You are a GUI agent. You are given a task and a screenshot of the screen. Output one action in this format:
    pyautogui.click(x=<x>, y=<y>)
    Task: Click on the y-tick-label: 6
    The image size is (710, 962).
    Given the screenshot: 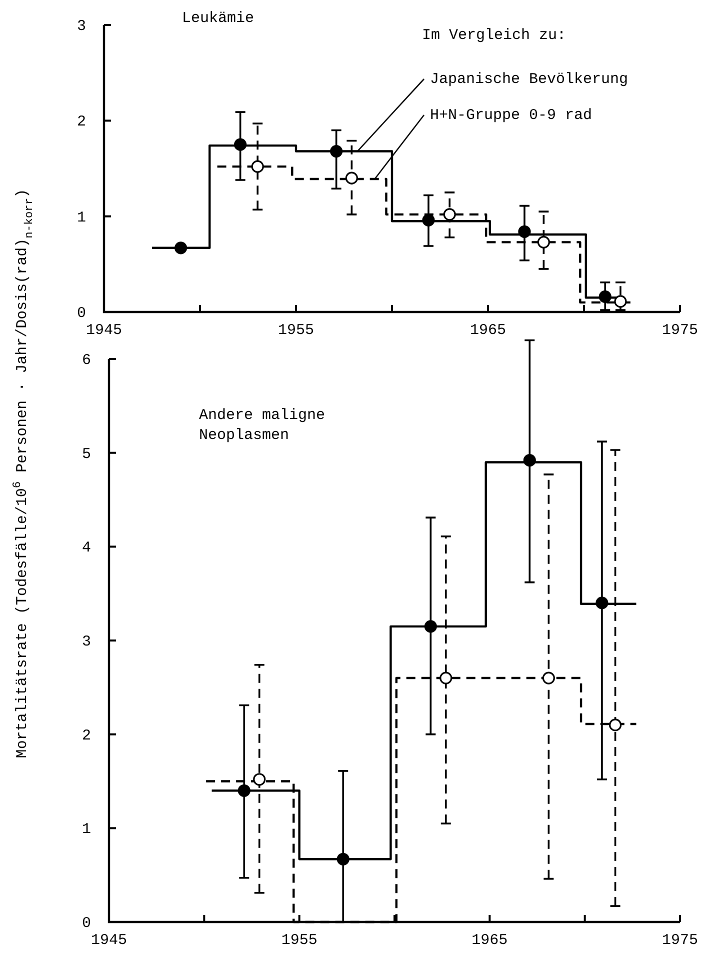 What is the action you would take?
    pyautogui.click(x=86, y=360)
    